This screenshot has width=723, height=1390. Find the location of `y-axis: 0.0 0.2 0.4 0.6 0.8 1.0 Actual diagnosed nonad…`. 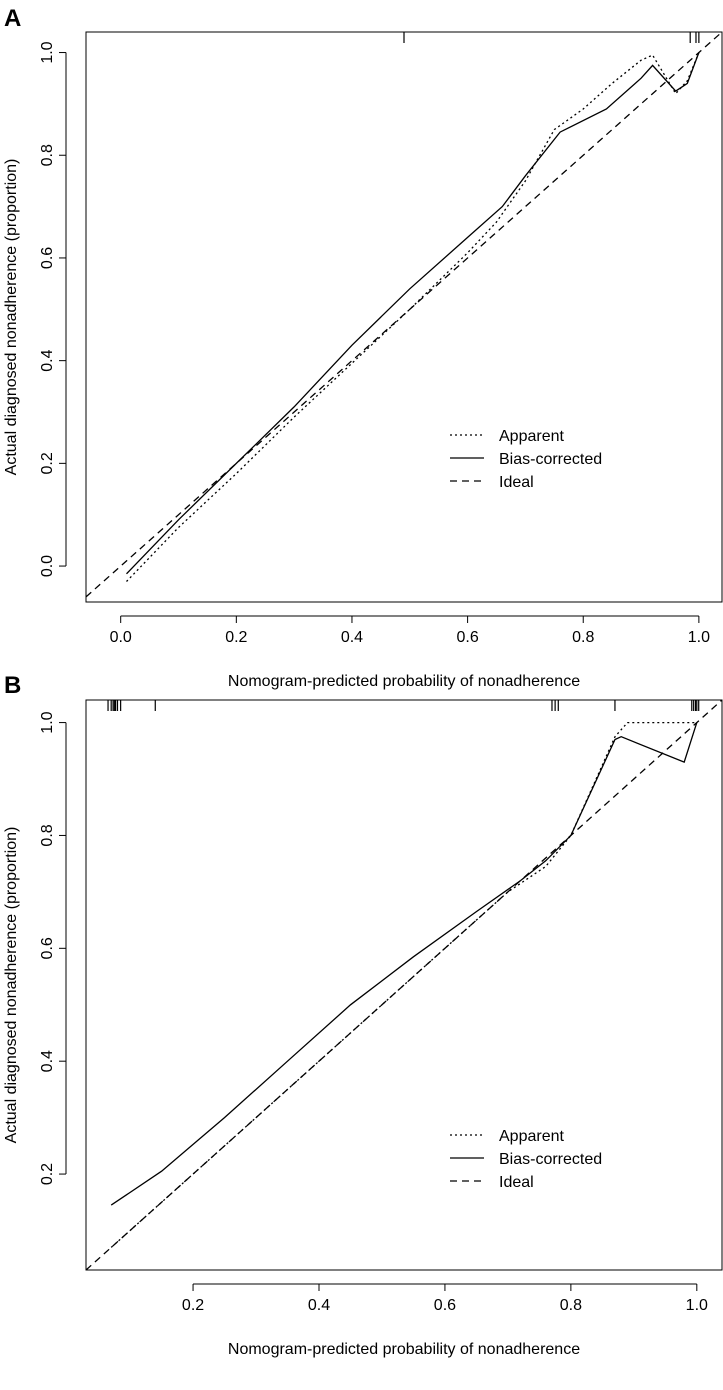

y-axis: 0.0 0.2 0.4 0.6 0.8 1.0 Actual diagnosed nonad… is located at coordinates (35, 309).